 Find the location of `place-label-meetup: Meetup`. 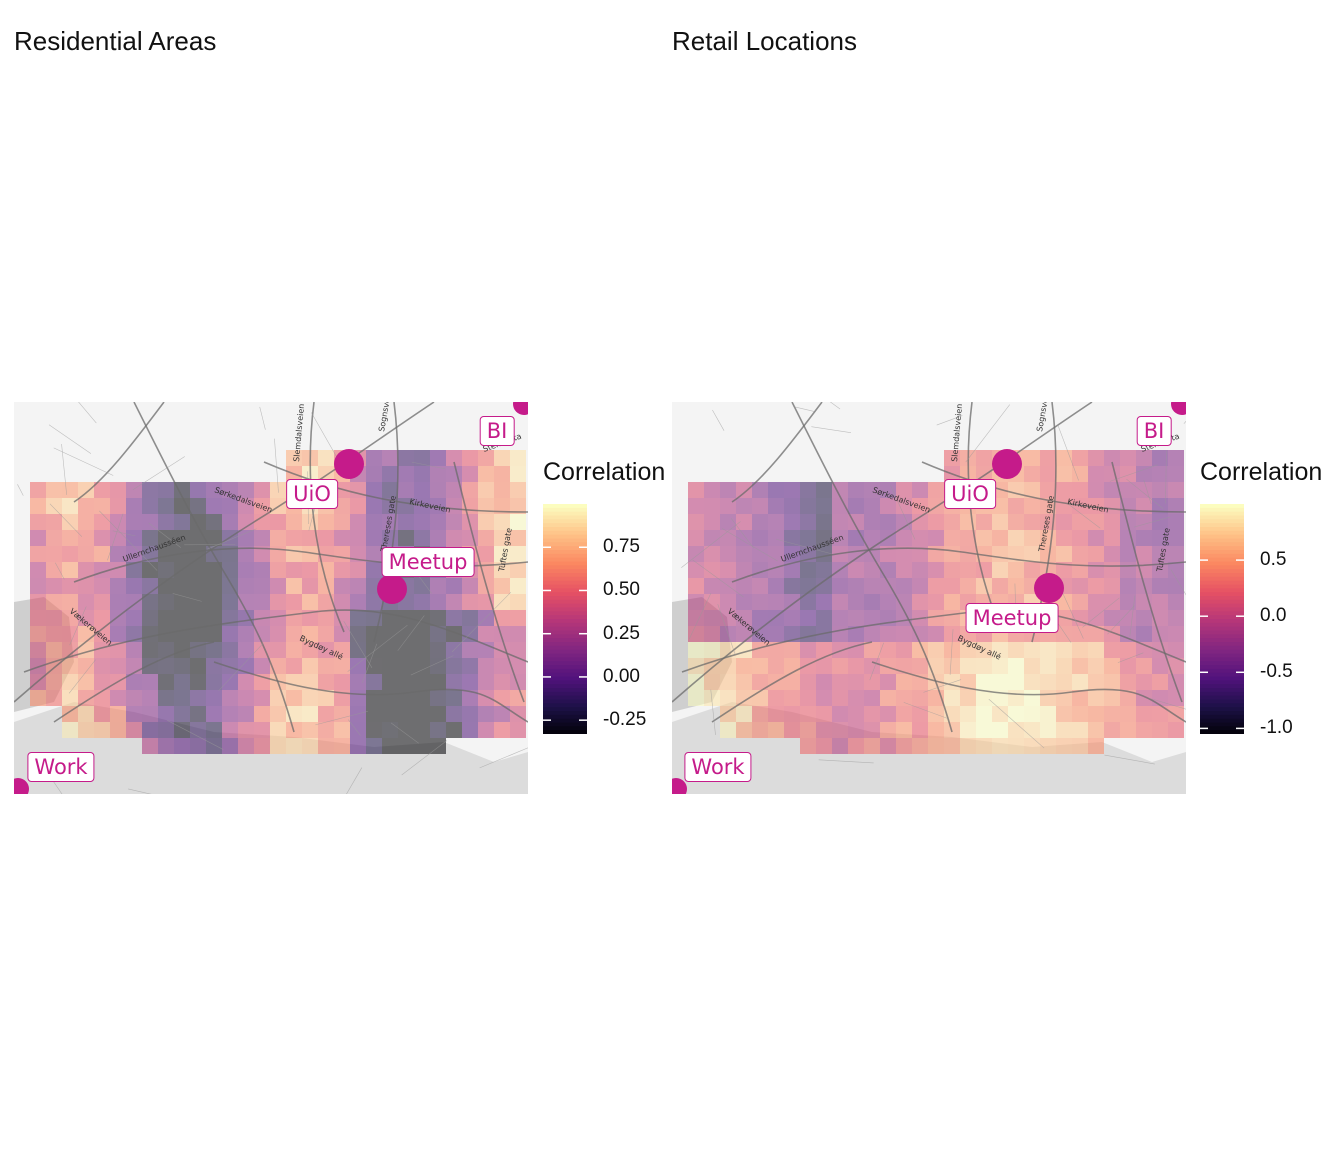

place-label-meetup: Meetup is located at coordinates (428, 562).